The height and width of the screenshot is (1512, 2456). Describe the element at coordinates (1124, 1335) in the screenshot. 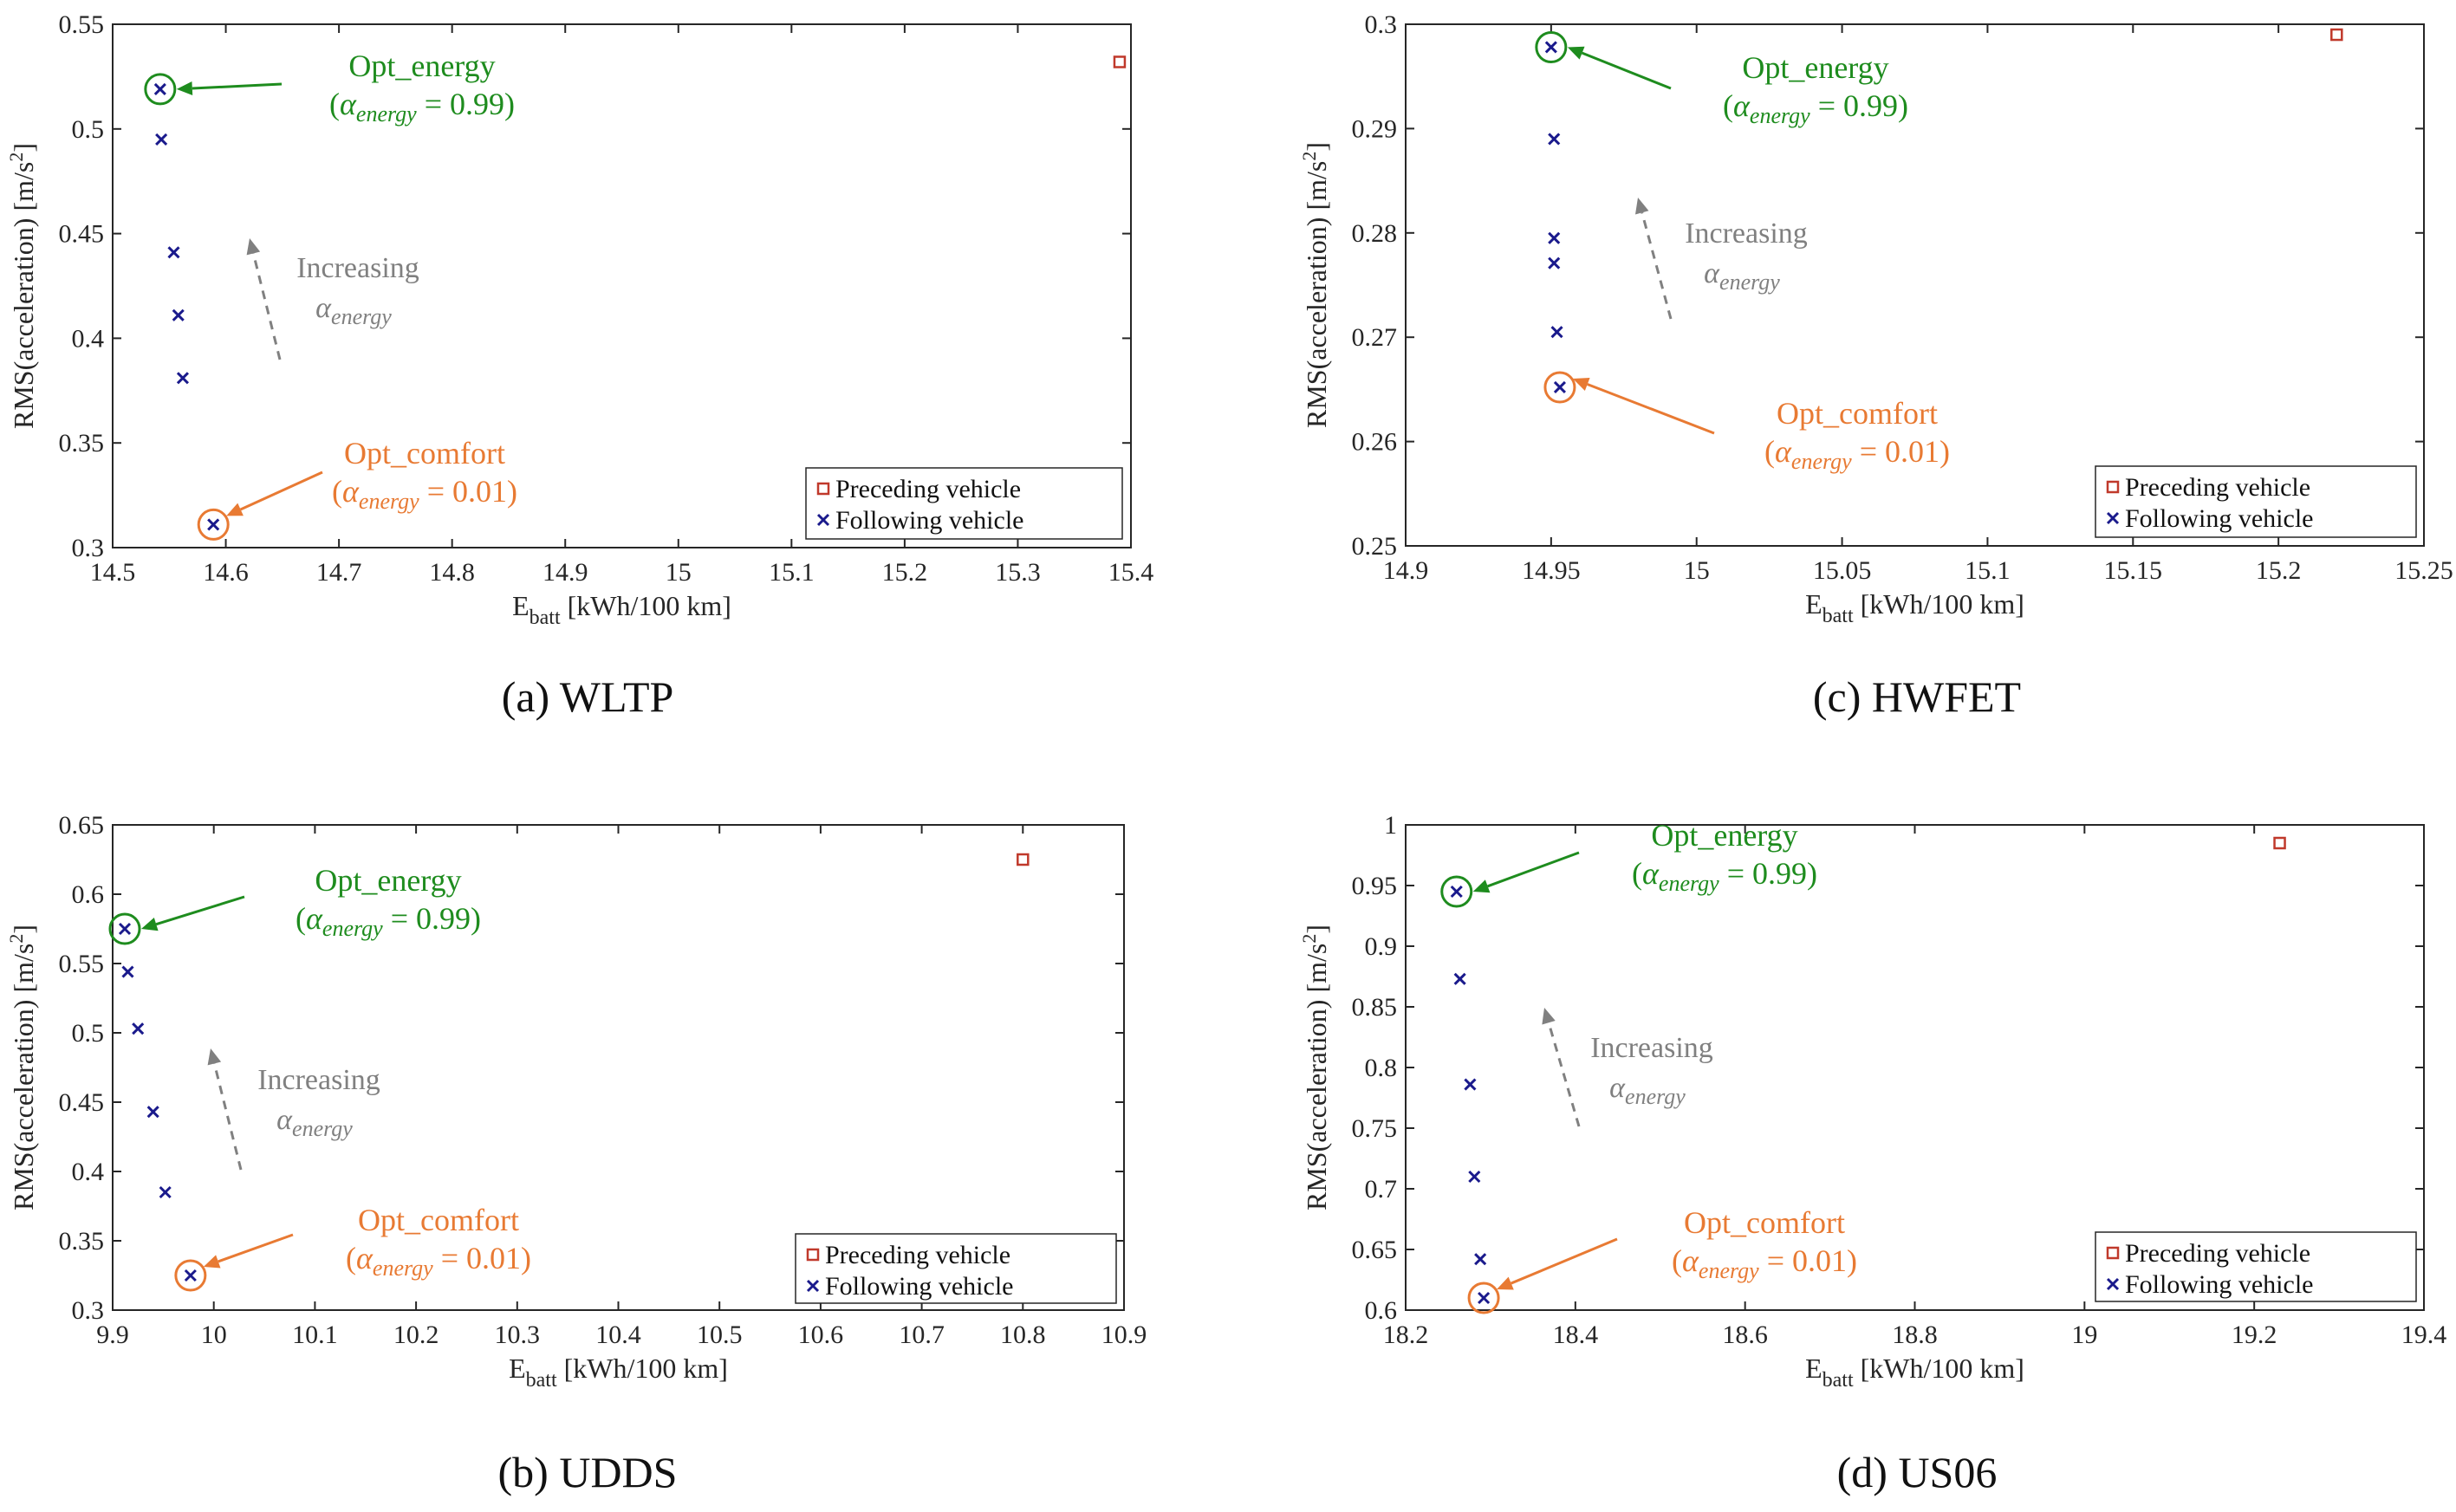

I see `x-tick-label: 10.9` at that location.